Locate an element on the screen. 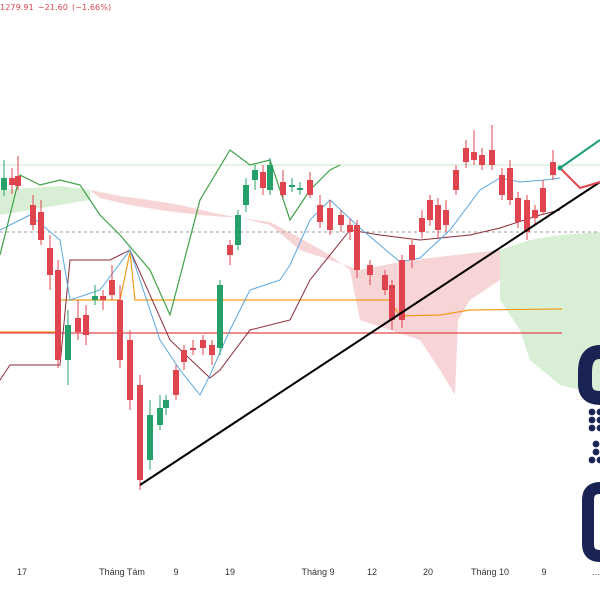  logo-mark-top is located at coordinates (589, 375).